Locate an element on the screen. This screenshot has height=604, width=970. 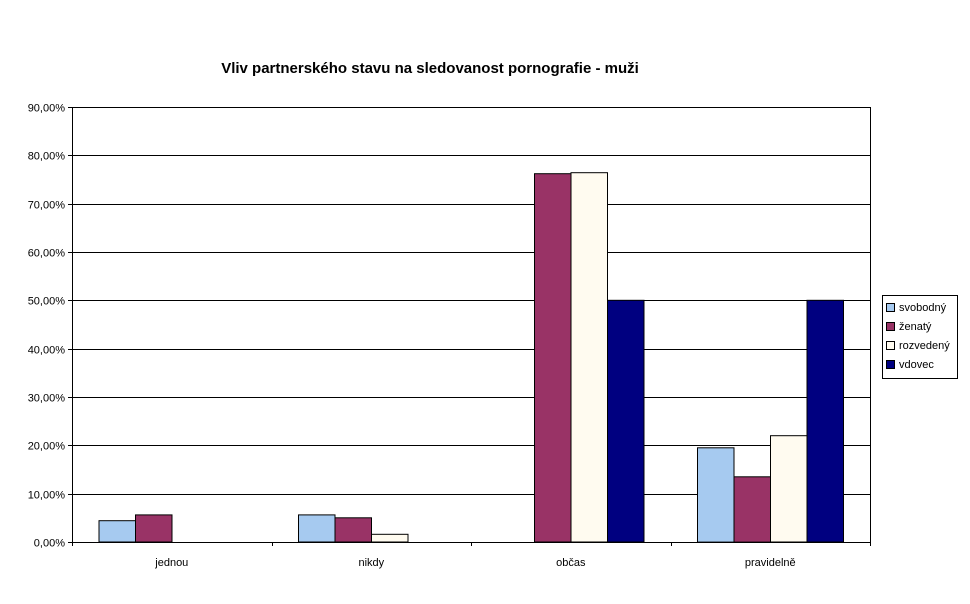
legend-item: svobodný is located at coordinates (921, 307).